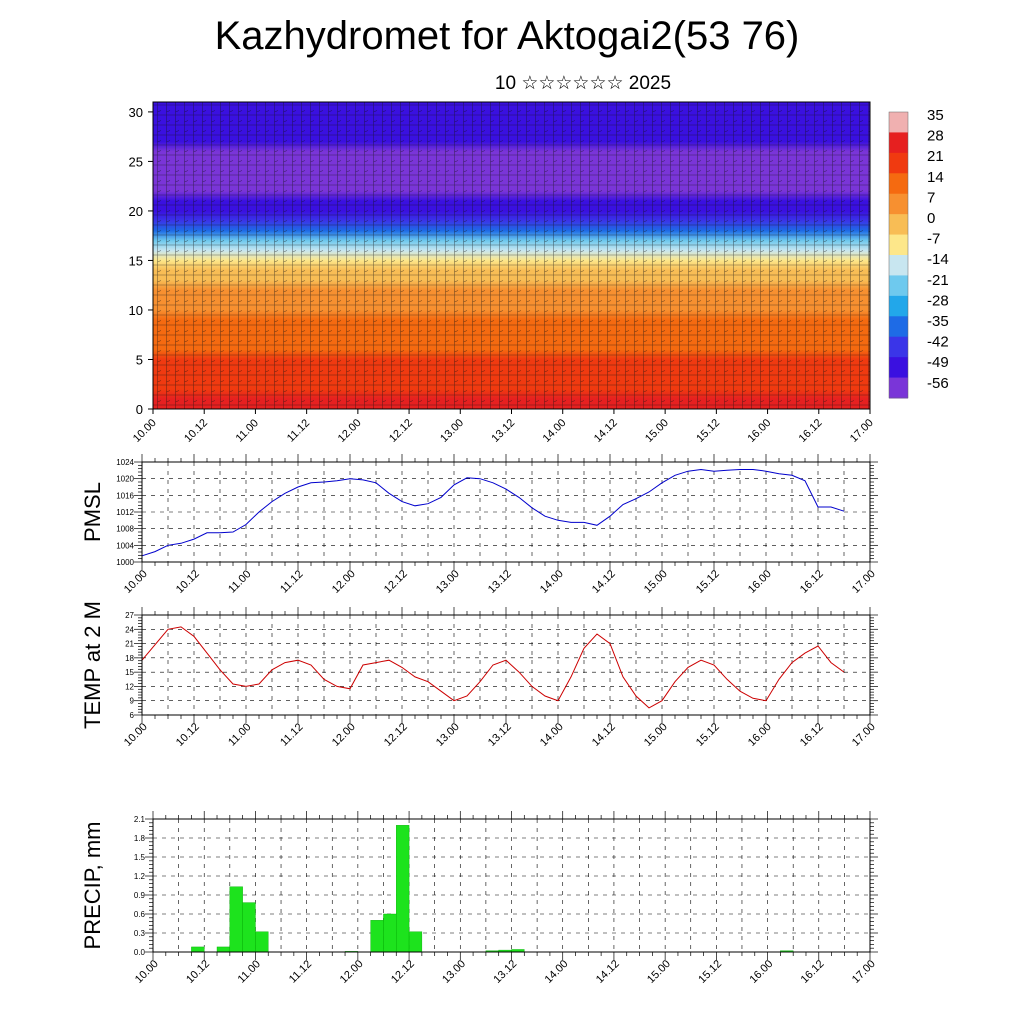 This screenshot has height=1024, width=1024. I want to click on x-tick-label: 13.12, so click(500, 735).